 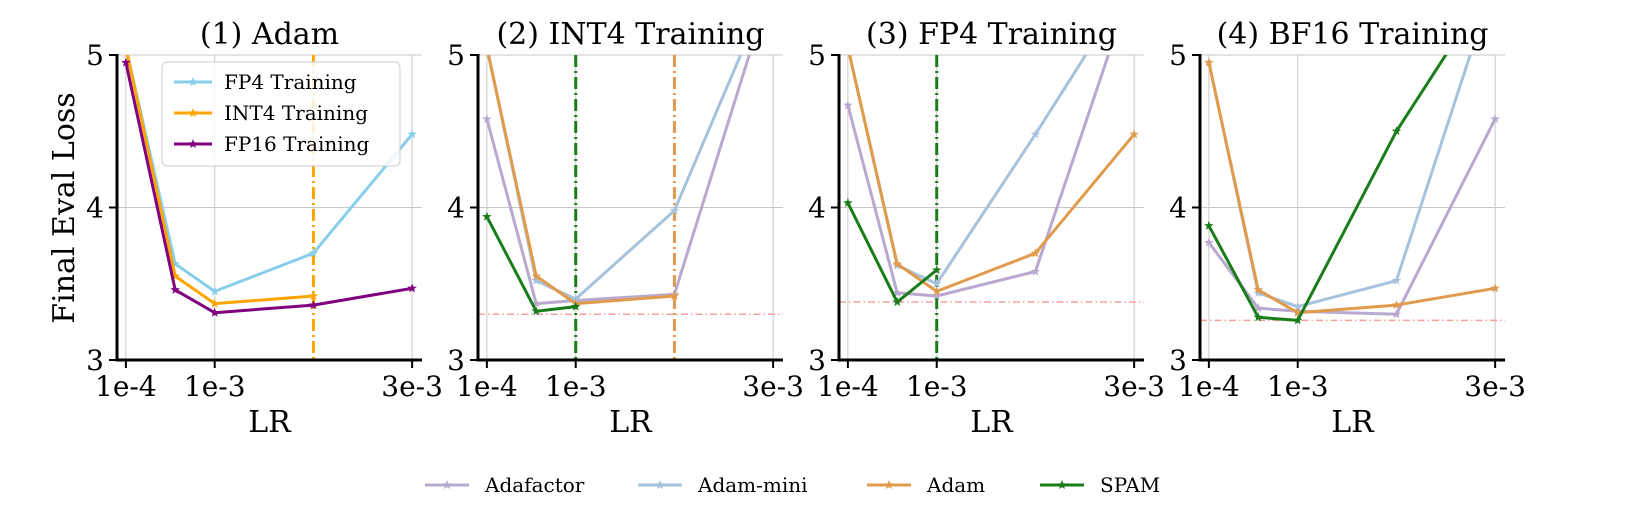 I want to click on chart-title: (3) FP4 Training, so click(x=991, y=34).